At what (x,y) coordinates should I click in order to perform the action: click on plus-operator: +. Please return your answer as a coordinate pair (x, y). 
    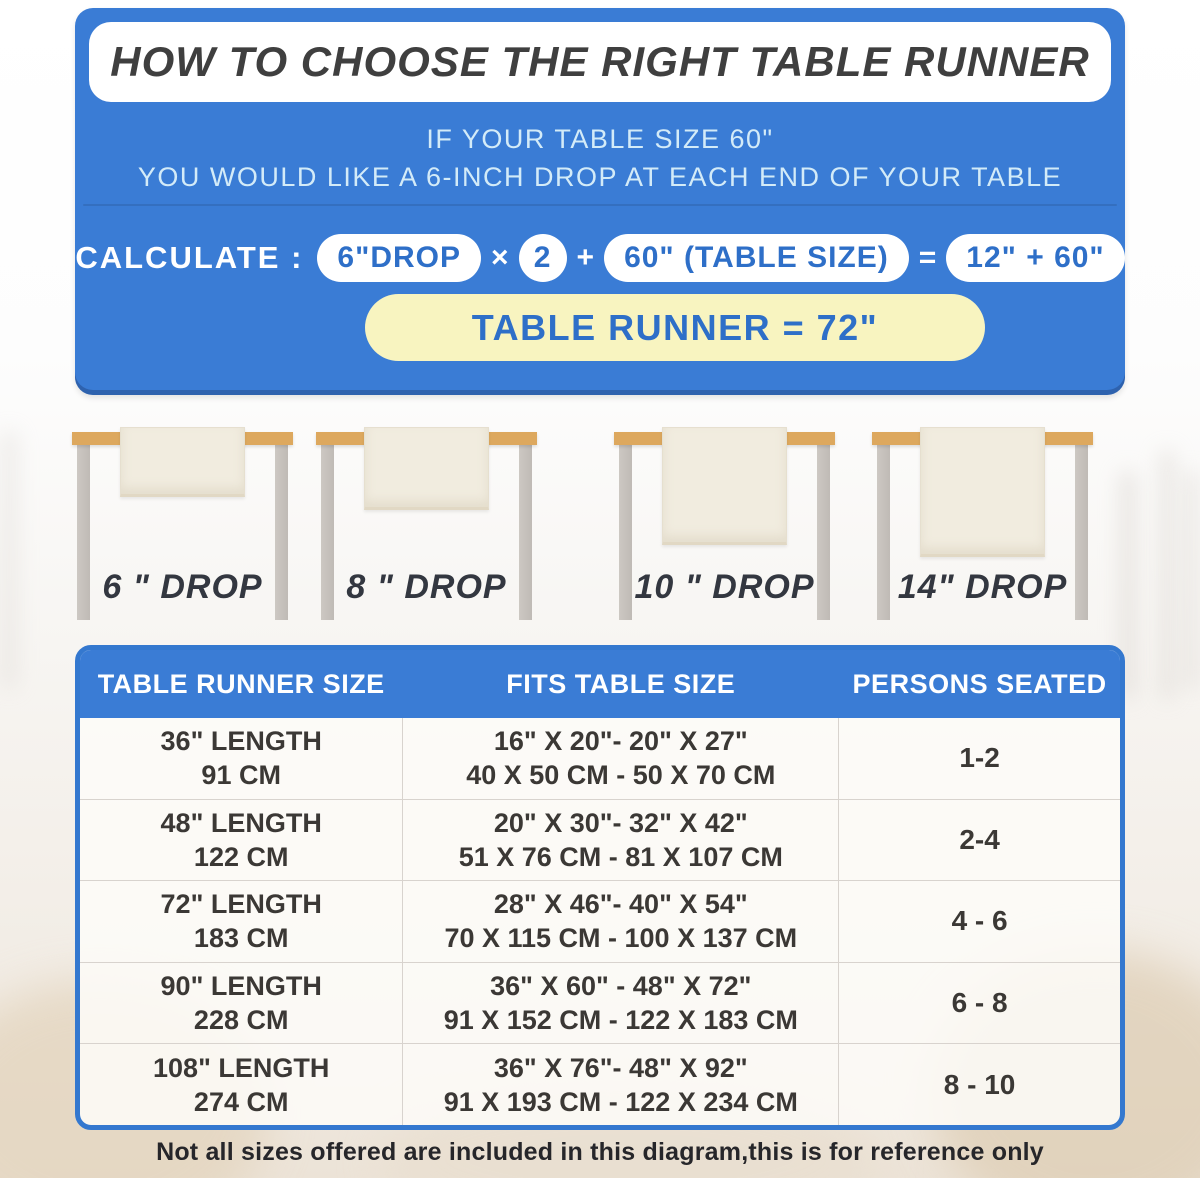
    Looking at the image, I should click on (585, 257).